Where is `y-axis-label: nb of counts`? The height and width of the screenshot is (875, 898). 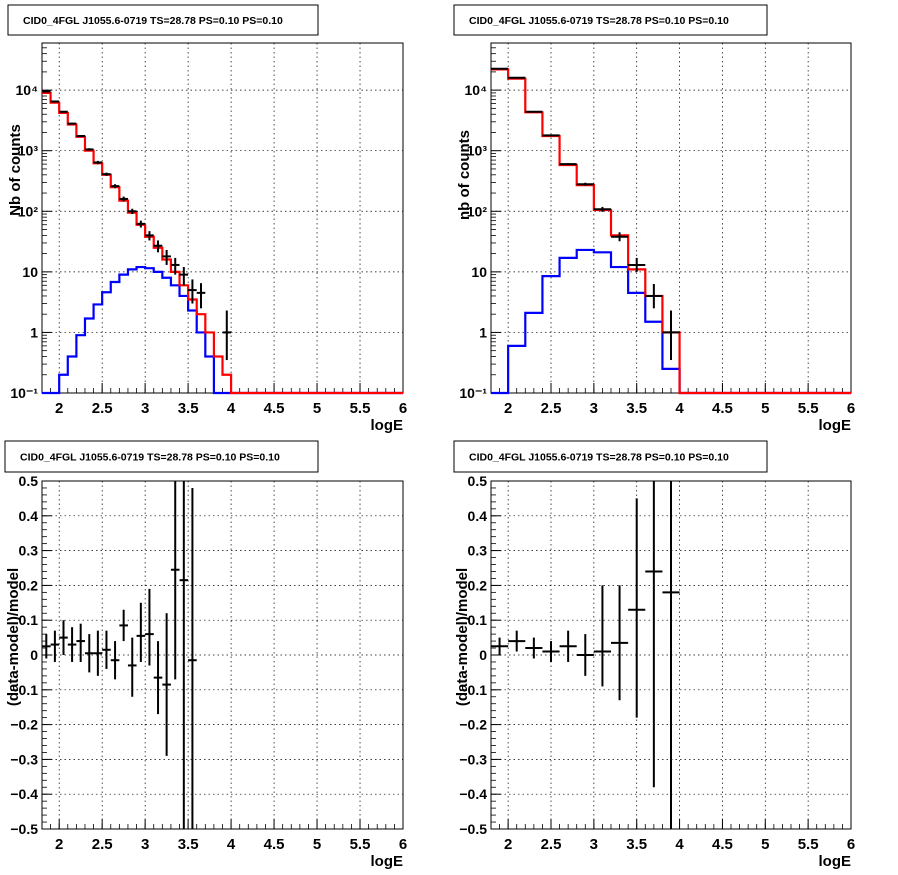
y-axis-label: nb of counts is located at coordinates (464, 175).